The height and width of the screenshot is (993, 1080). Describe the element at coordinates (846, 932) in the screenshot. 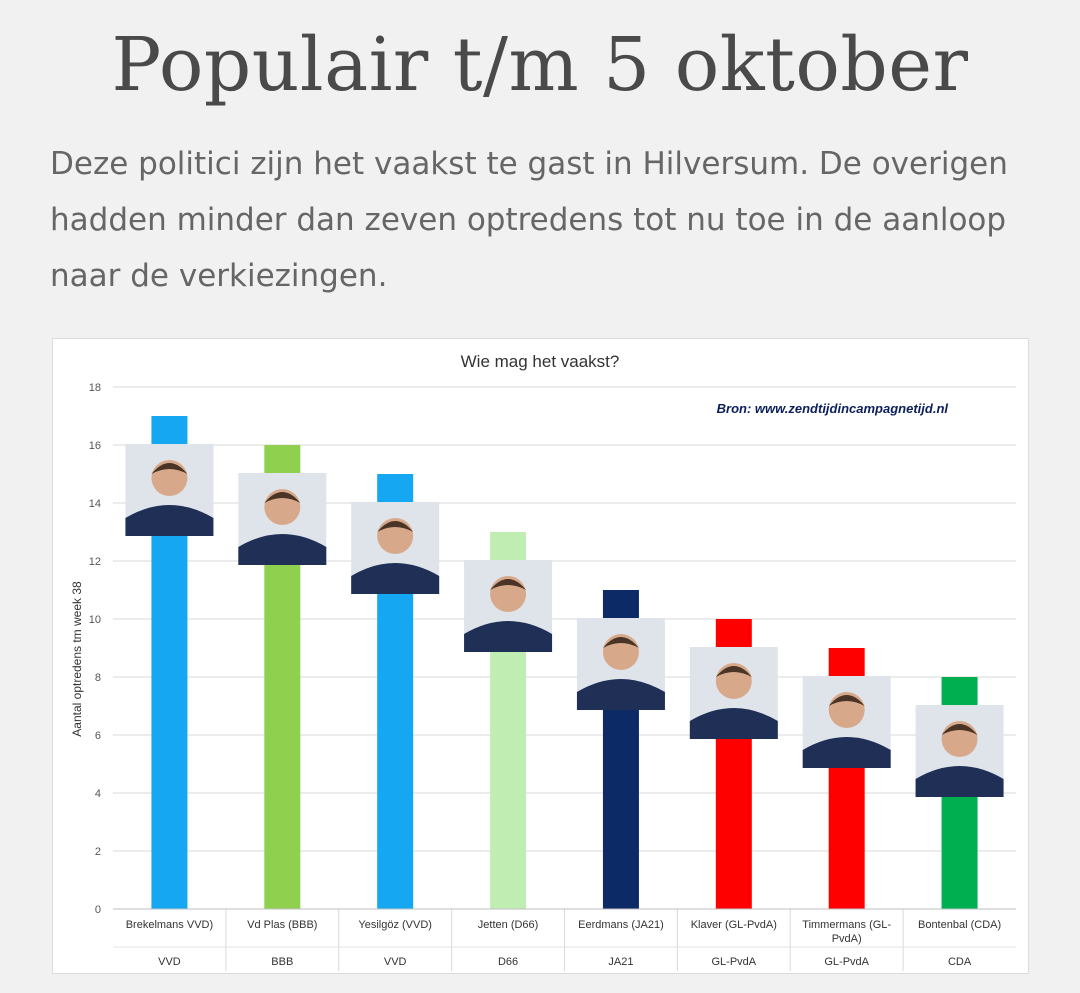

I see `x-tick-label: Timmermans (GL-PvdA)` at that location.